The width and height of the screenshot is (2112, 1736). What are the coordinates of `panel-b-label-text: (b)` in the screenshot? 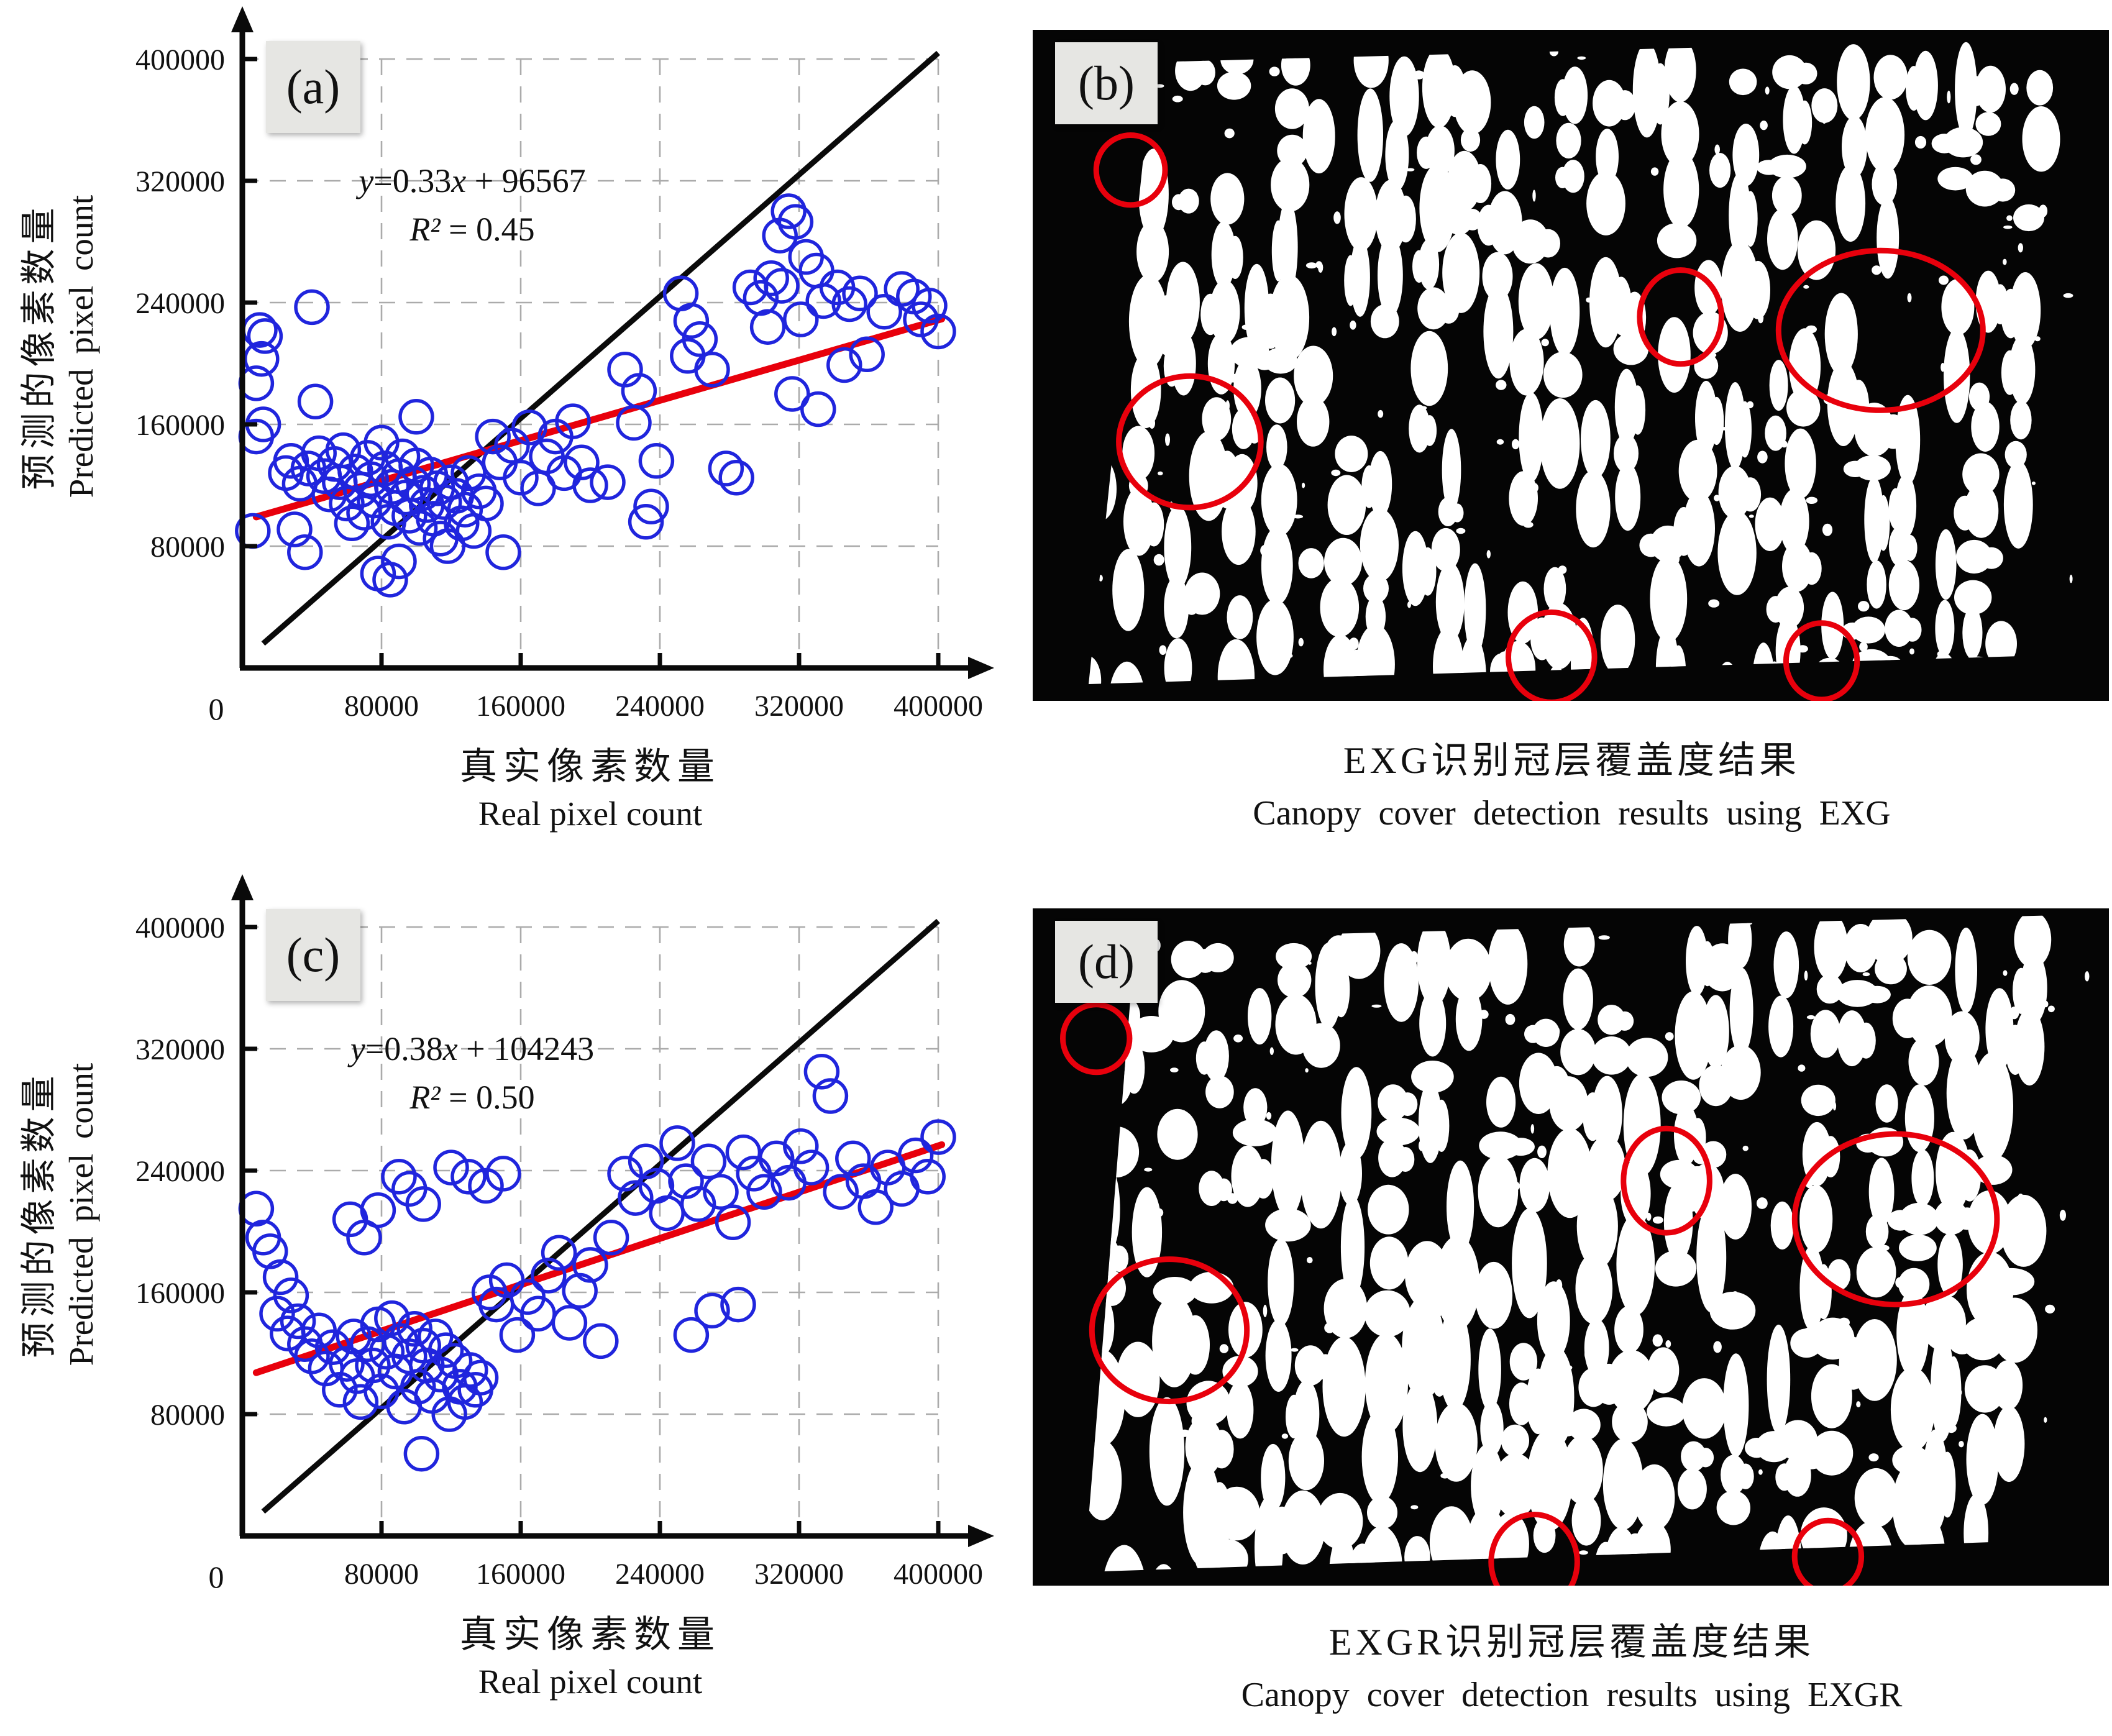 It's located at (1106, 83).